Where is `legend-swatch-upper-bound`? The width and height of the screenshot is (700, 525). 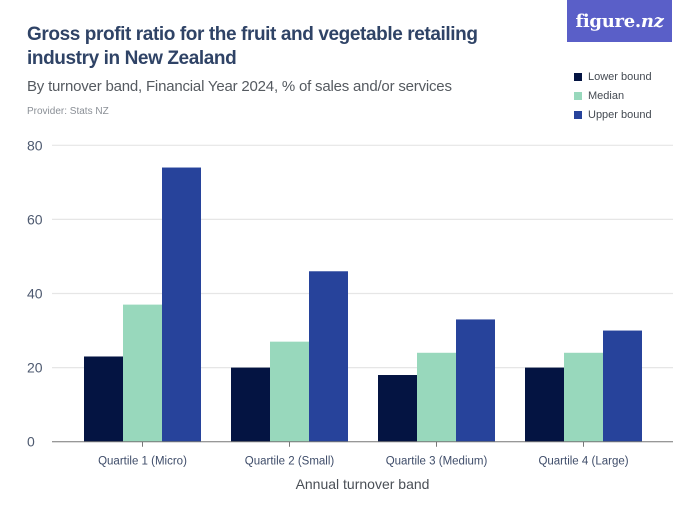
legend-swatch-upper-bound is located at coordinates (578, 114).